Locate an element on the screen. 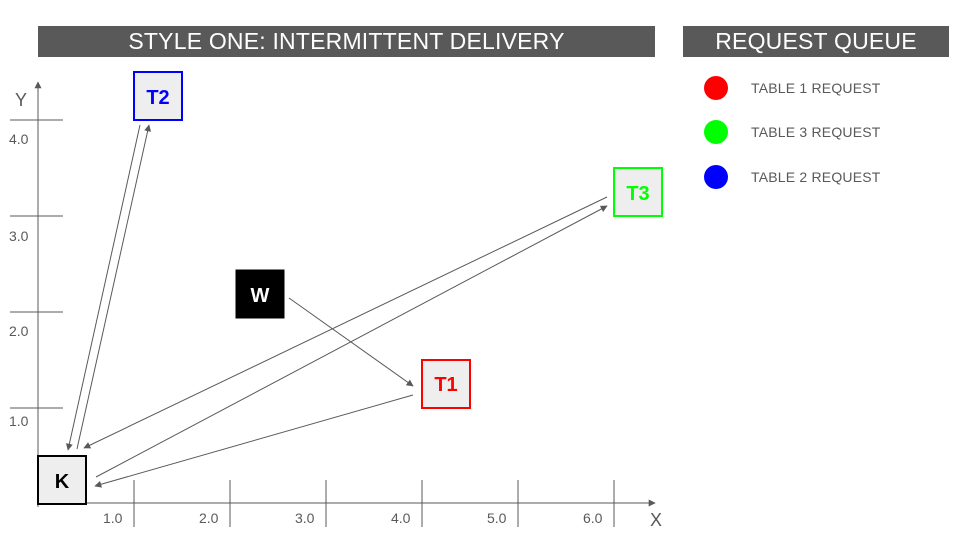 The height and width of the screenshot is (540, 960). y-tick-label: 4.0 is located at coordinates (19, 139).